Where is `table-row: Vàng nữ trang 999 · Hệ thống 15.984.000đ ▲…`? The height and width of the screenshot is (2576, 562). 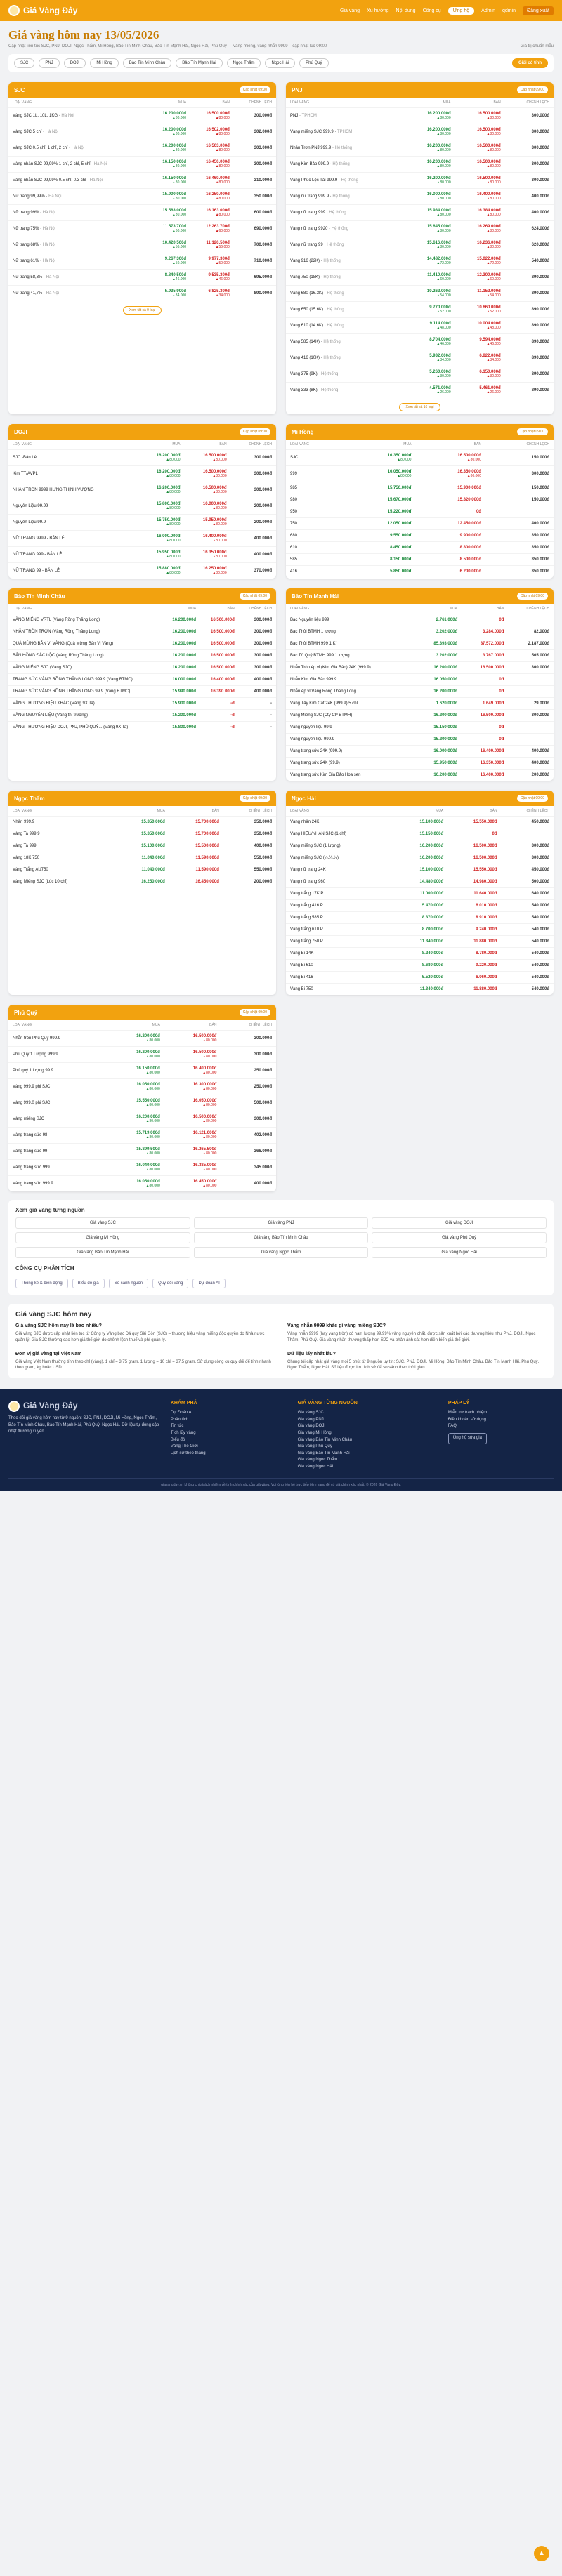
table-row: Vàng nữ trang 999 · Hệ thống 15.984.000đ ▲… is located at coordinates (420, 212).